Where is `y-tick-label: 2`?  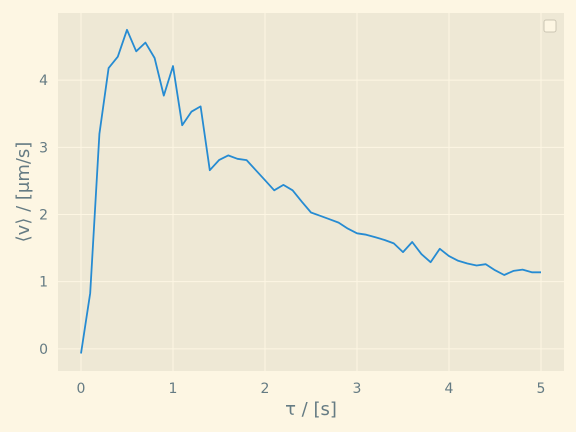
y-tick-label: 2 is located at coordinates (43, 216).